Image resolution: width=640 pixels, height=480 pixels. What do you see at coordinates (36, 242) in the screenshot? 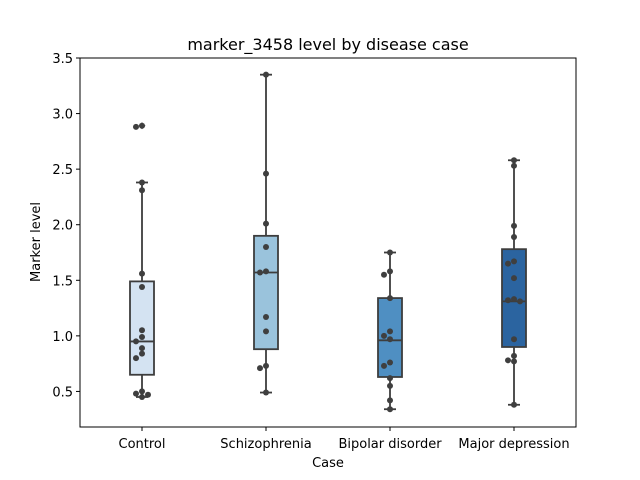
I see `y-axis-label: Marker level` at bounding box center [36, 242].